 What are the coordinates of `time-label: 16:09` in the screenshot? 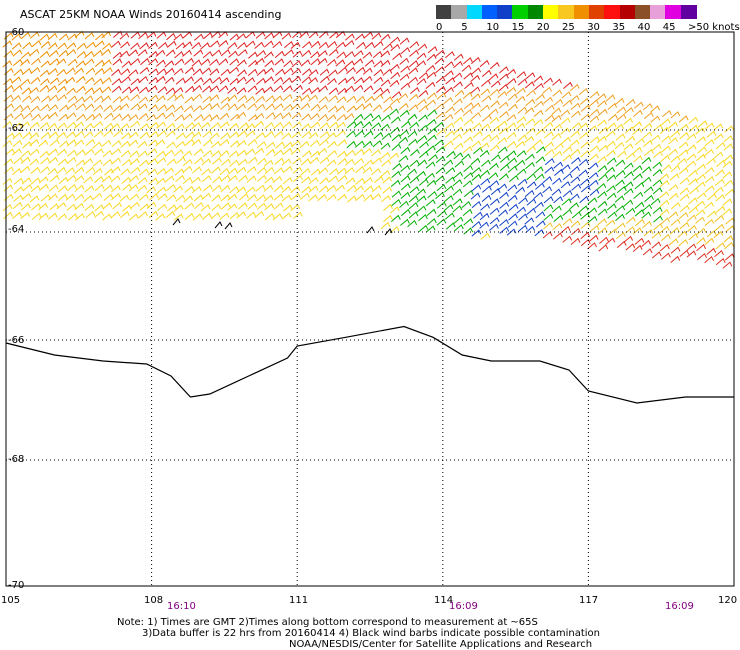 It's located at (679, 606).